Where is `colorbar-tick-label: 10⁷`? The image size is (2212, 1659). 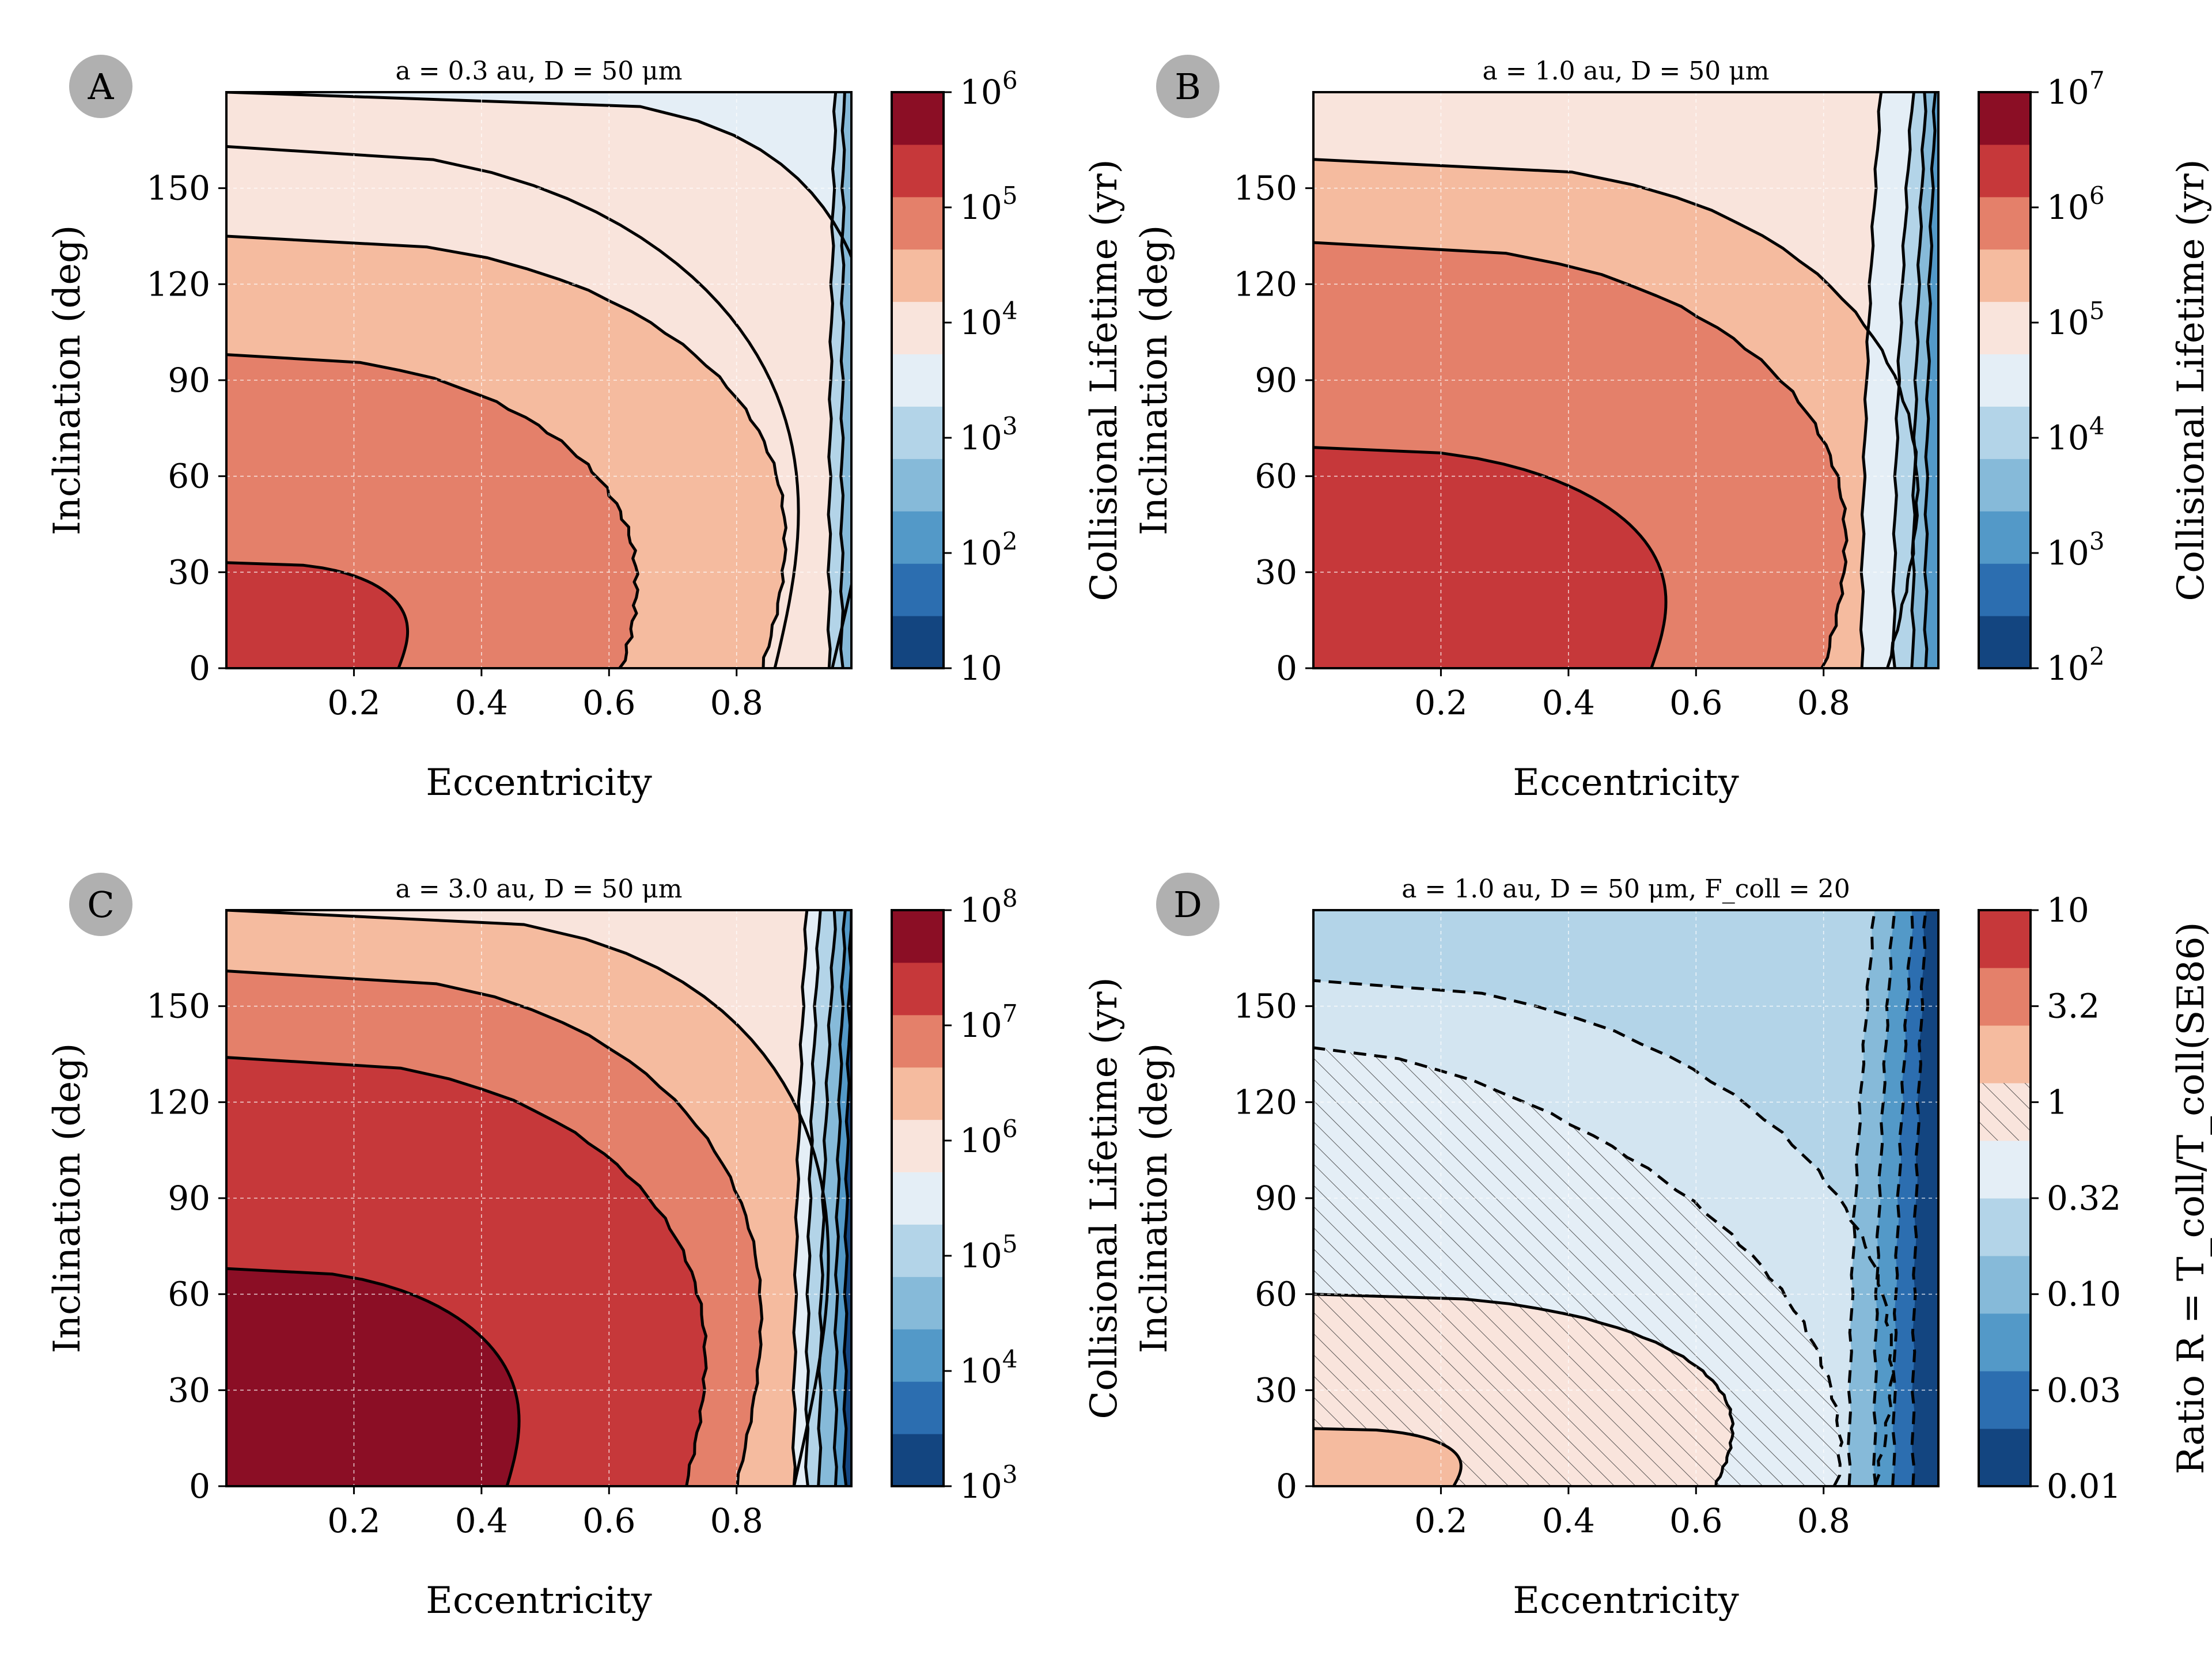
colorbar-tick-label: 10⁷ is located at coordinates (989, 1022).